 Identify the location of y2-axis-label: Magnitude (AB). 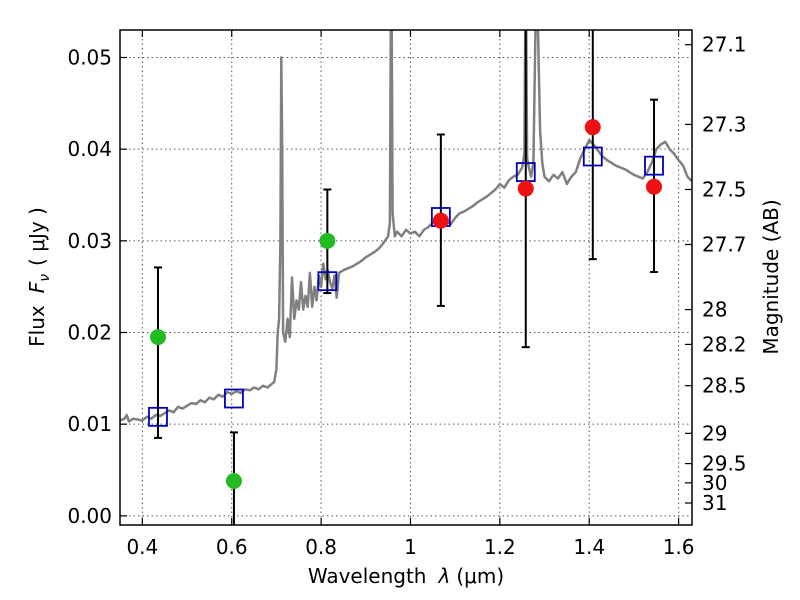
(771, 276).